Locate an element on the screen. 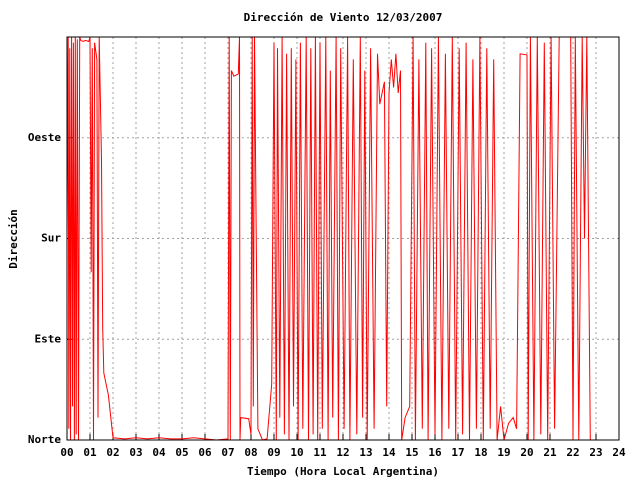  x-tick-label: 19 is located at coordinates (503, 452).